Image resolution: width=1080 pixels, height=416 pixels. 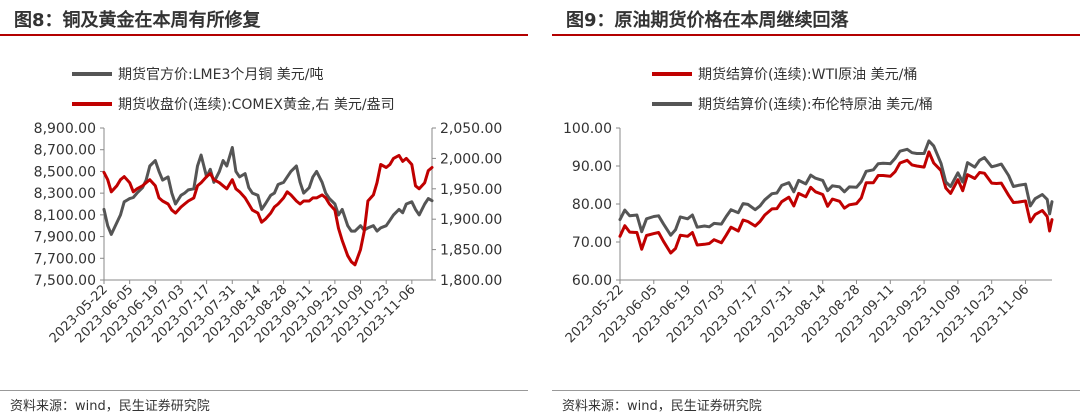 I want to click on y-right-tick-label: 1,950.00, so click(x=471, y=190).